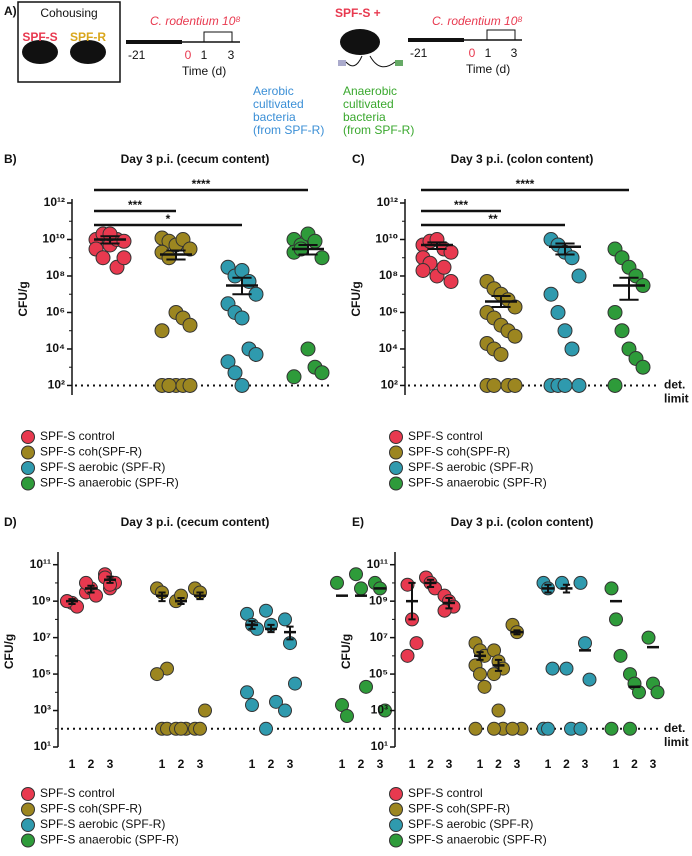 This screenshot has width=692, height=856. What do you see at coordinates (41, 600) in the screenshot?
I see `y-tick-label: 10⁹` at bounding box center [41, 600].